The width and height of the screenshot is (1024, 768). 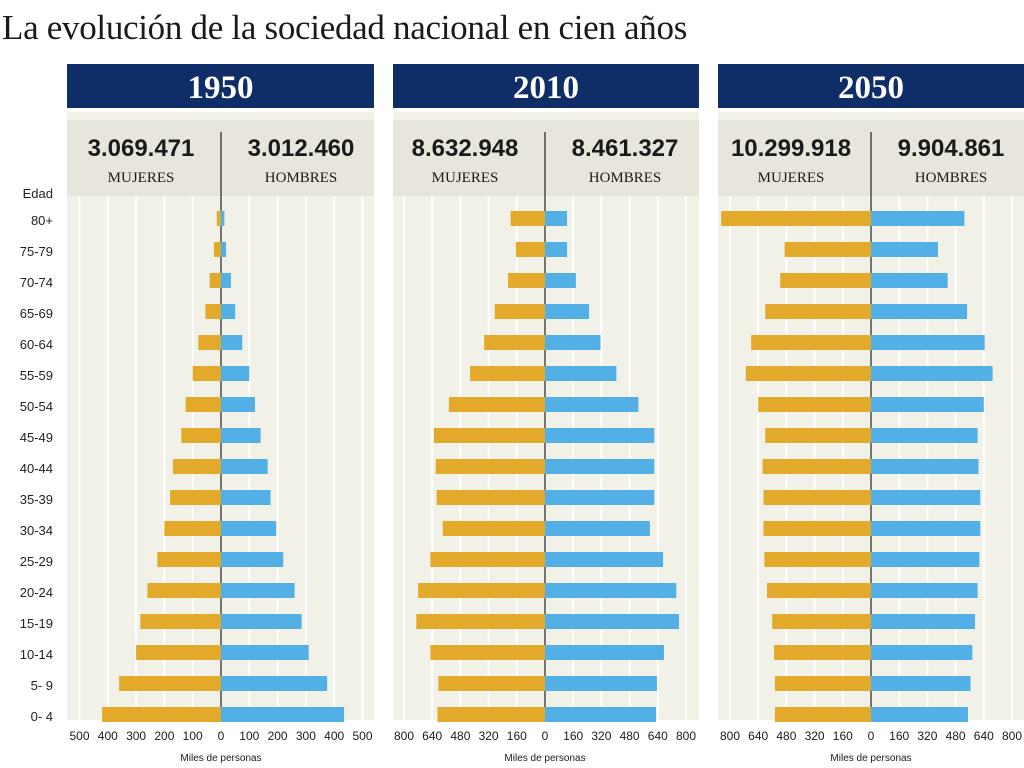 I want to click on age-label: 40-44, so click(x=36, y=468).